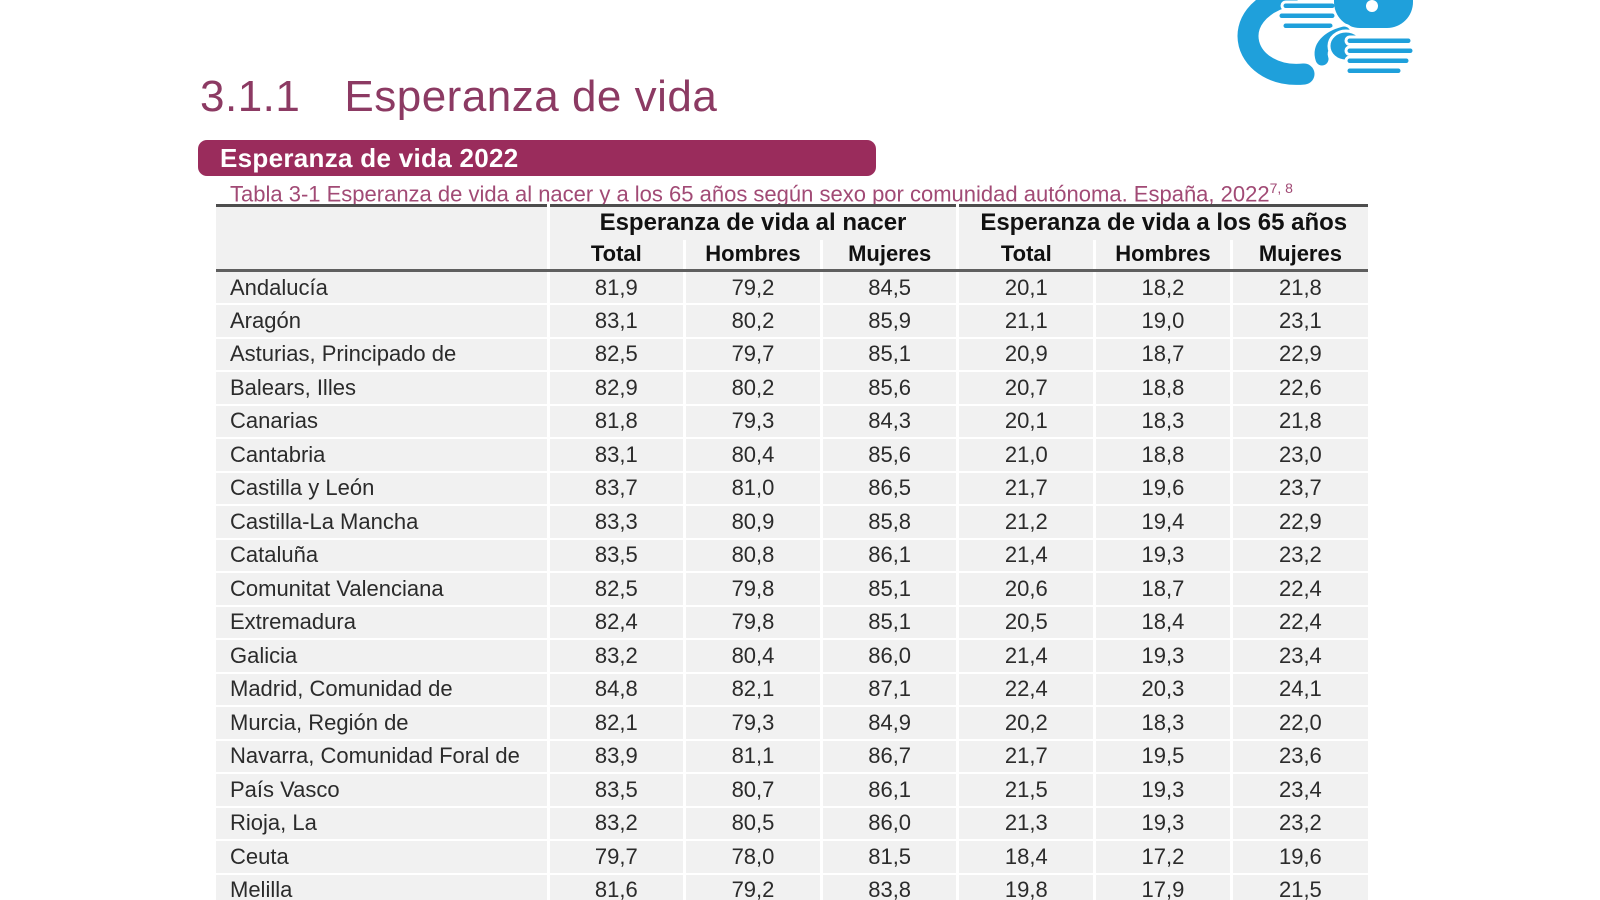 Image resolution: width=1600 pixels, height=900 pixels. What do you see at coordinates (1162, 222) in the screenshot?
I see `group-header-65: Esperanza de vida a los 65 años` at bounding box center [1162, 222].